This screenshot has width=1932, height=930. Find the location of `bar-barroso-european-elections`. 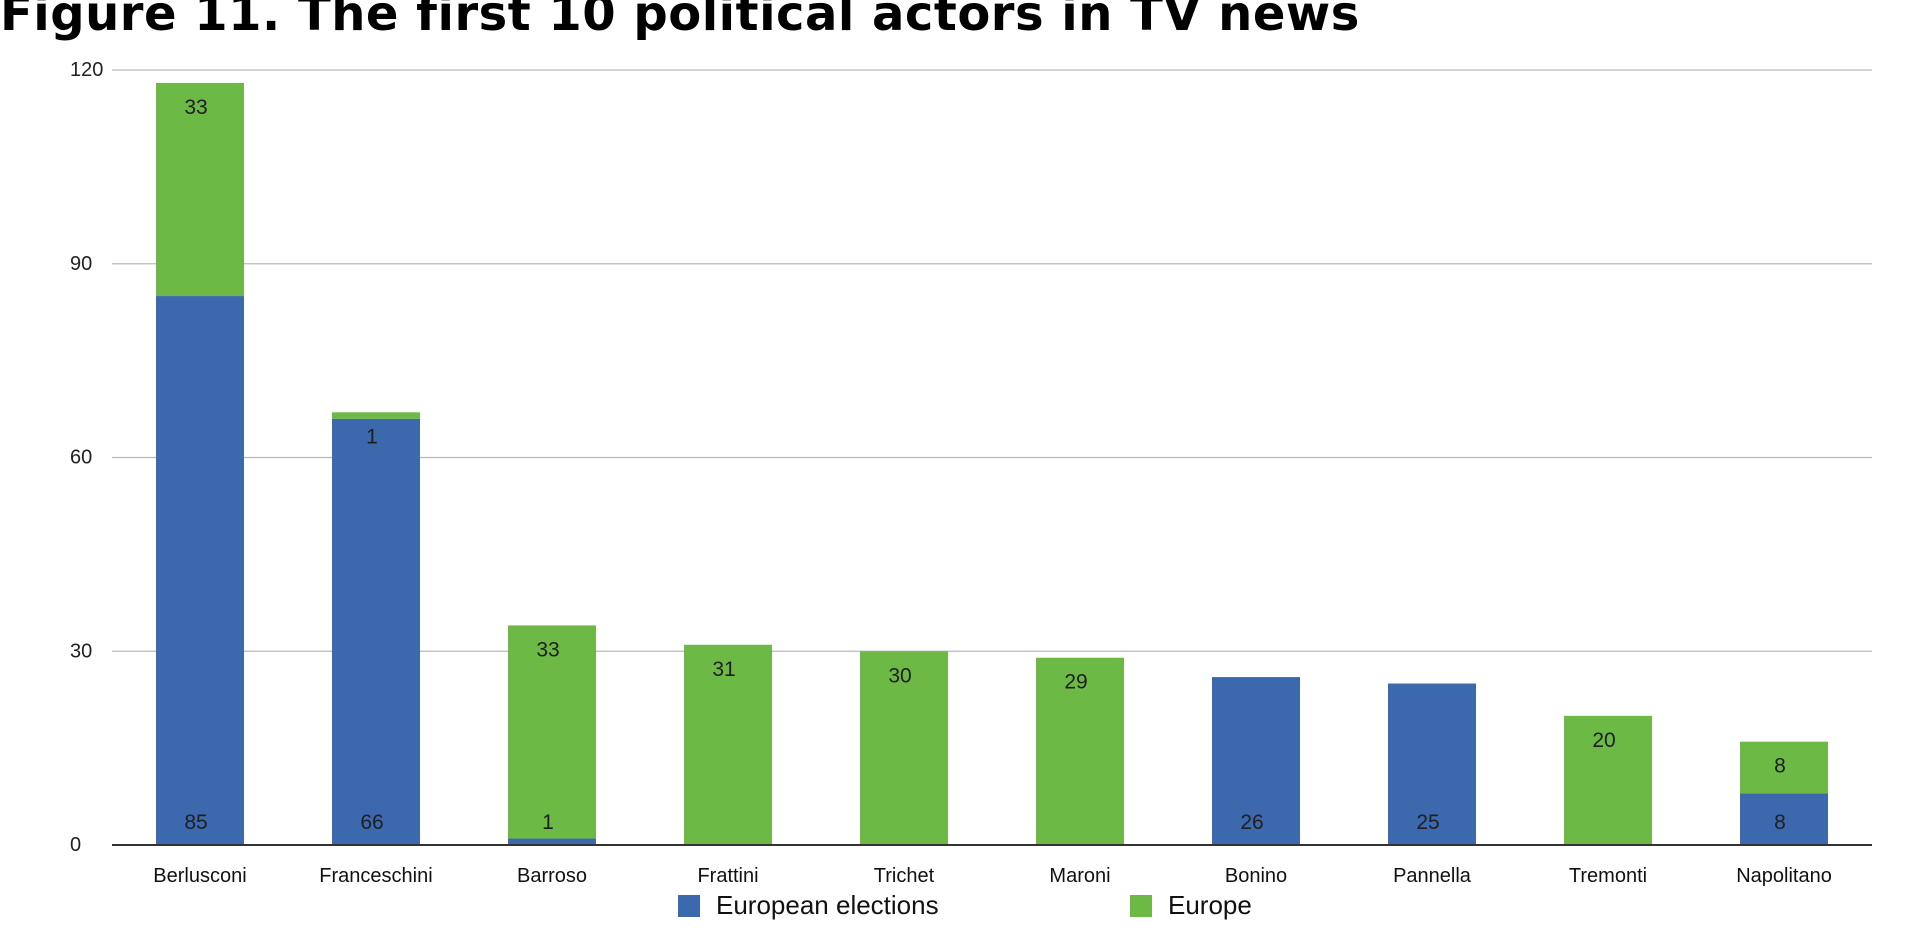

bar-barroso-european-elections is located at coordinates (552, 841).